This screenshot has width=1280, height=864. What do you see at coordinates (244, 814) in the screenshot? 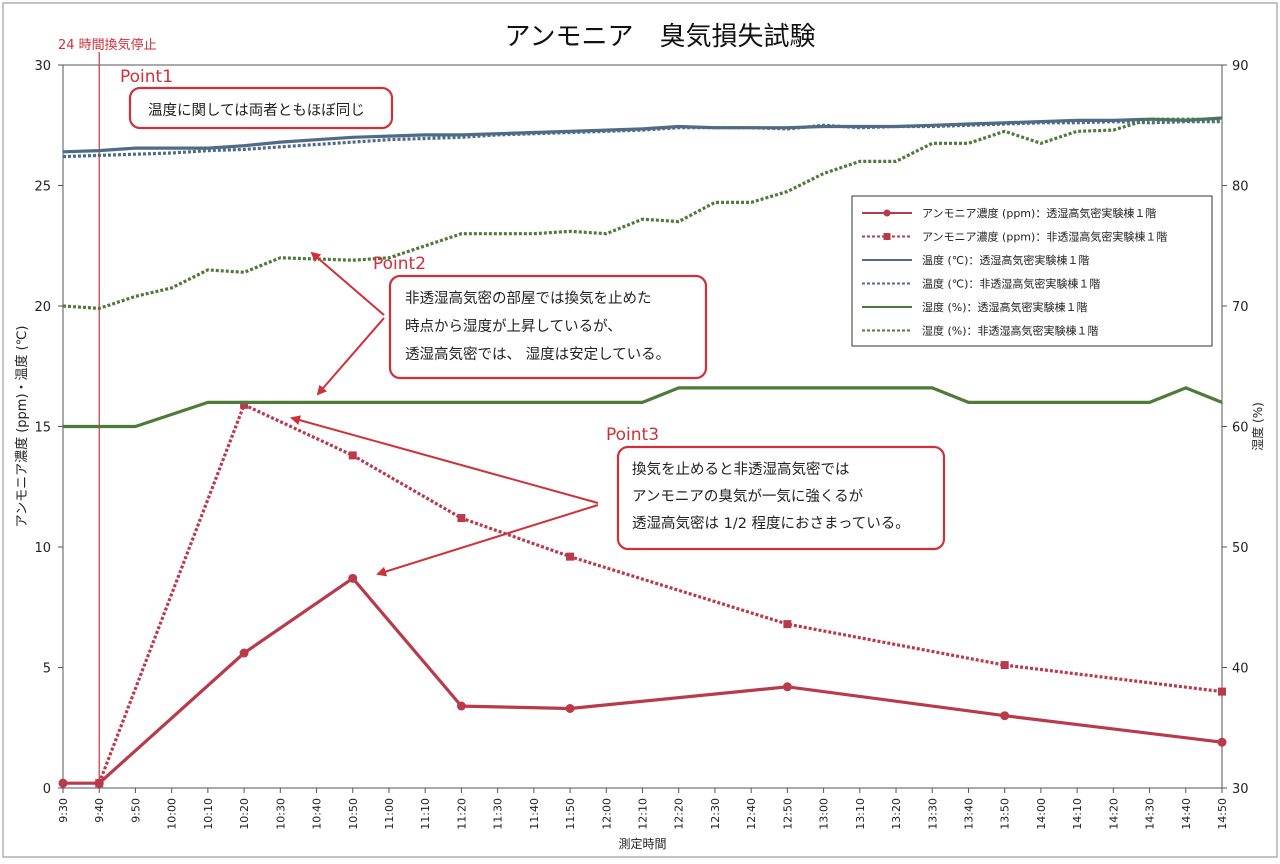
I see `x-tick-label: 10:20` at bounding box center [244, 814].